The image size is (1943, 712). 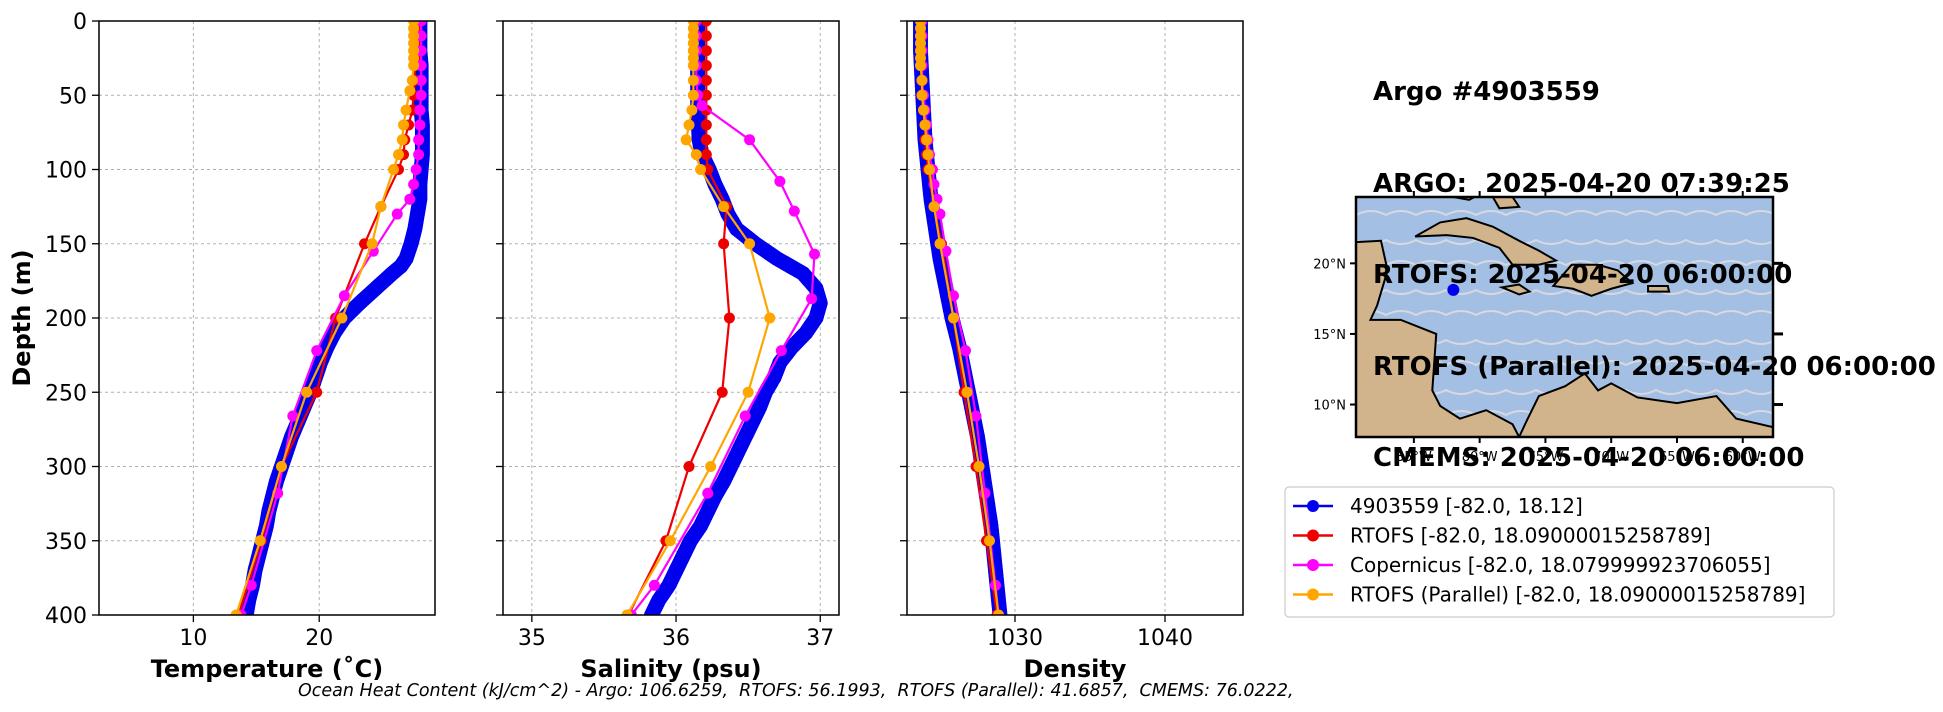 I want to click on map-frame, so click(x=1564, y=317).